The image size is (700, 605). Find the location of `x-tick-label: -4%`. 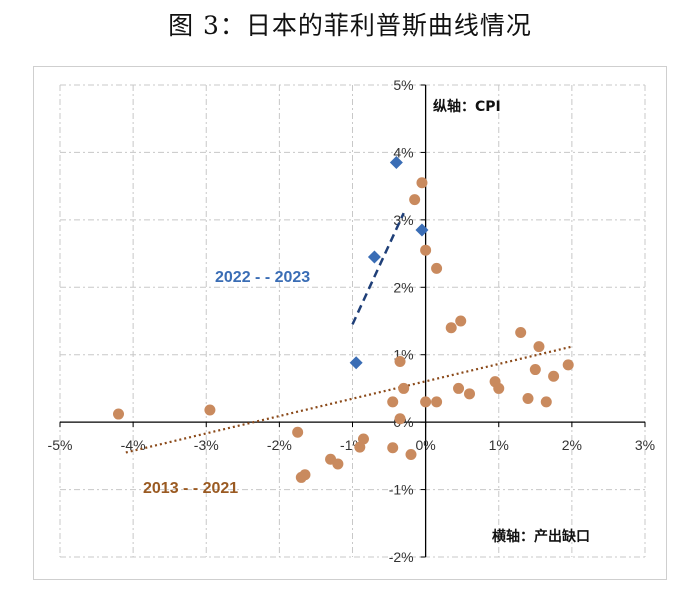

x-tick-label: -4% is located at coordinates (133, 445).